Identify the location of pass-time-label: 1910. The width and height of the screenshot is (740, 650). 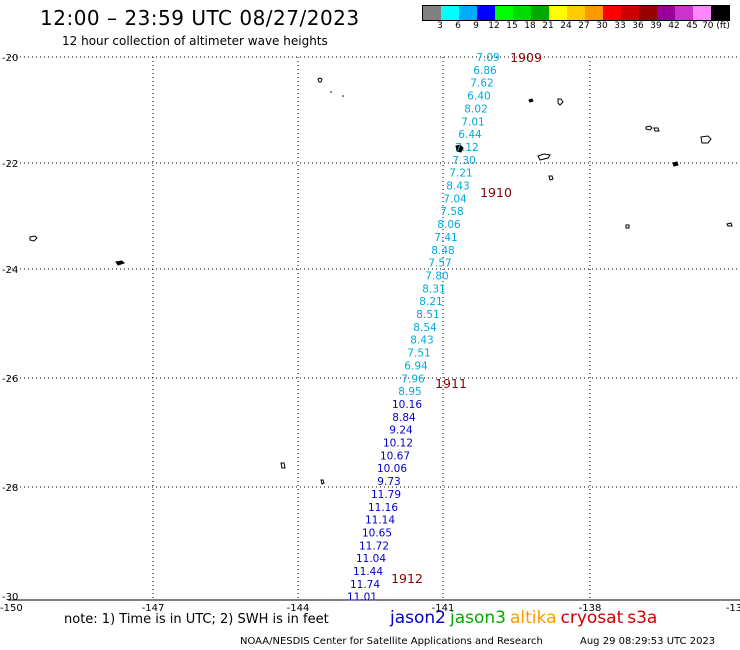
(496, 192).